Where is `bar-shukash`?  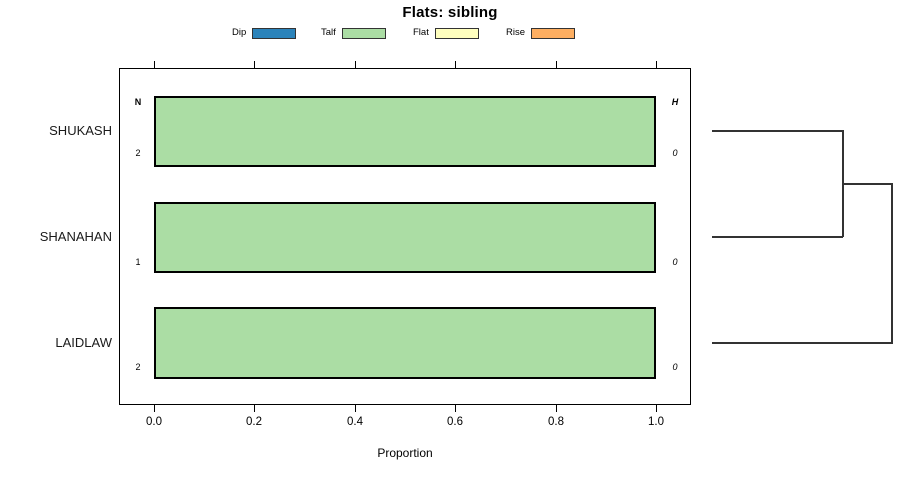
bar-shukash is located at coordinates (405, 131).